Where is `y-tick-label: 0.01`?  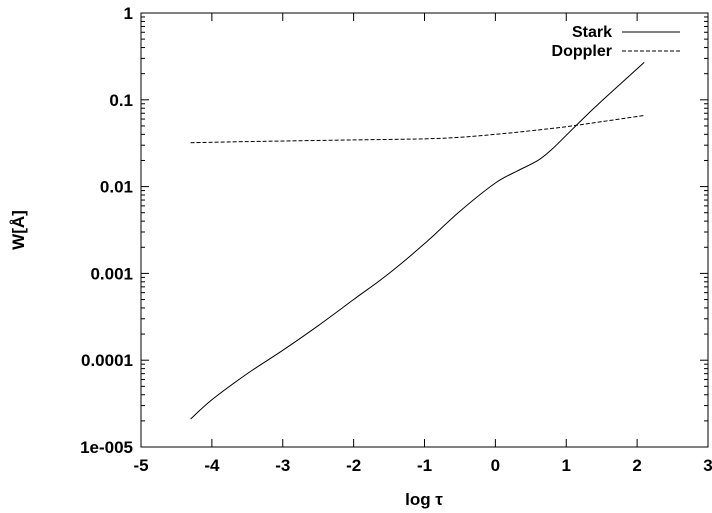 y-tick-label: 0.01 is located at coordinates (116, 187).